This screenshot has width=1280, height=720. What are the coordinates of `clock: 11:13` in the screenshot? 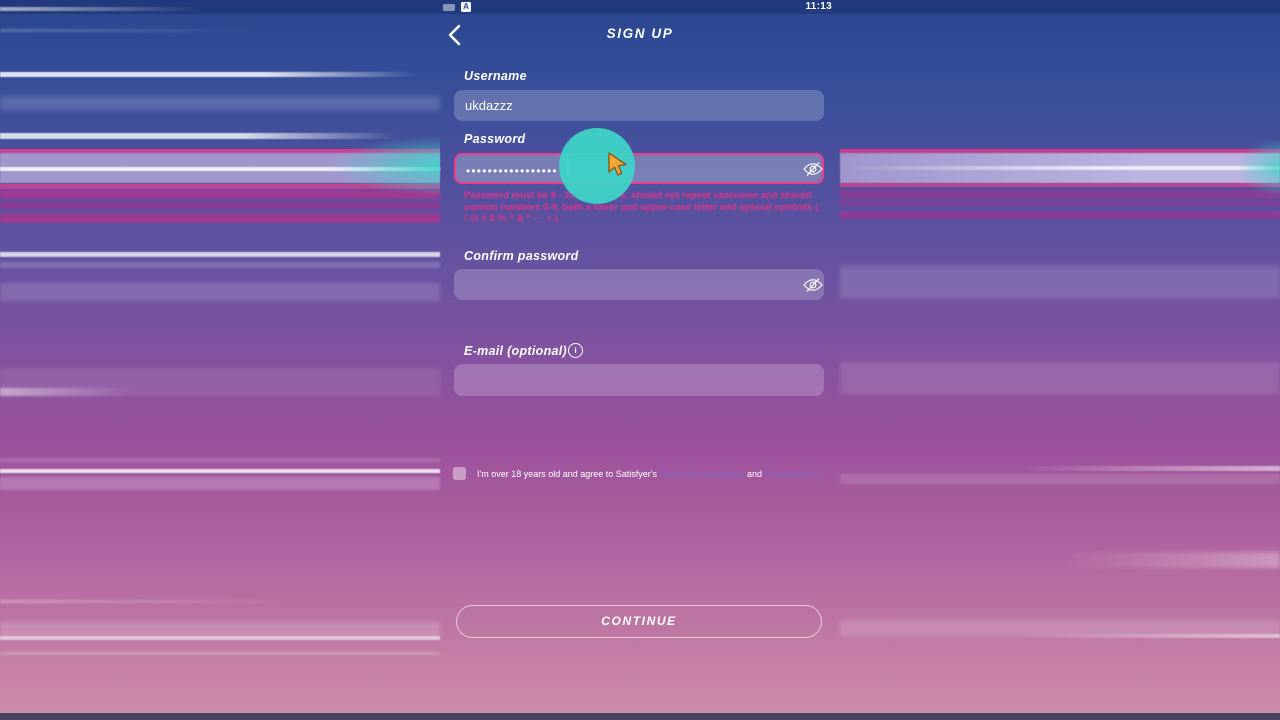 It's located at (818, 6).